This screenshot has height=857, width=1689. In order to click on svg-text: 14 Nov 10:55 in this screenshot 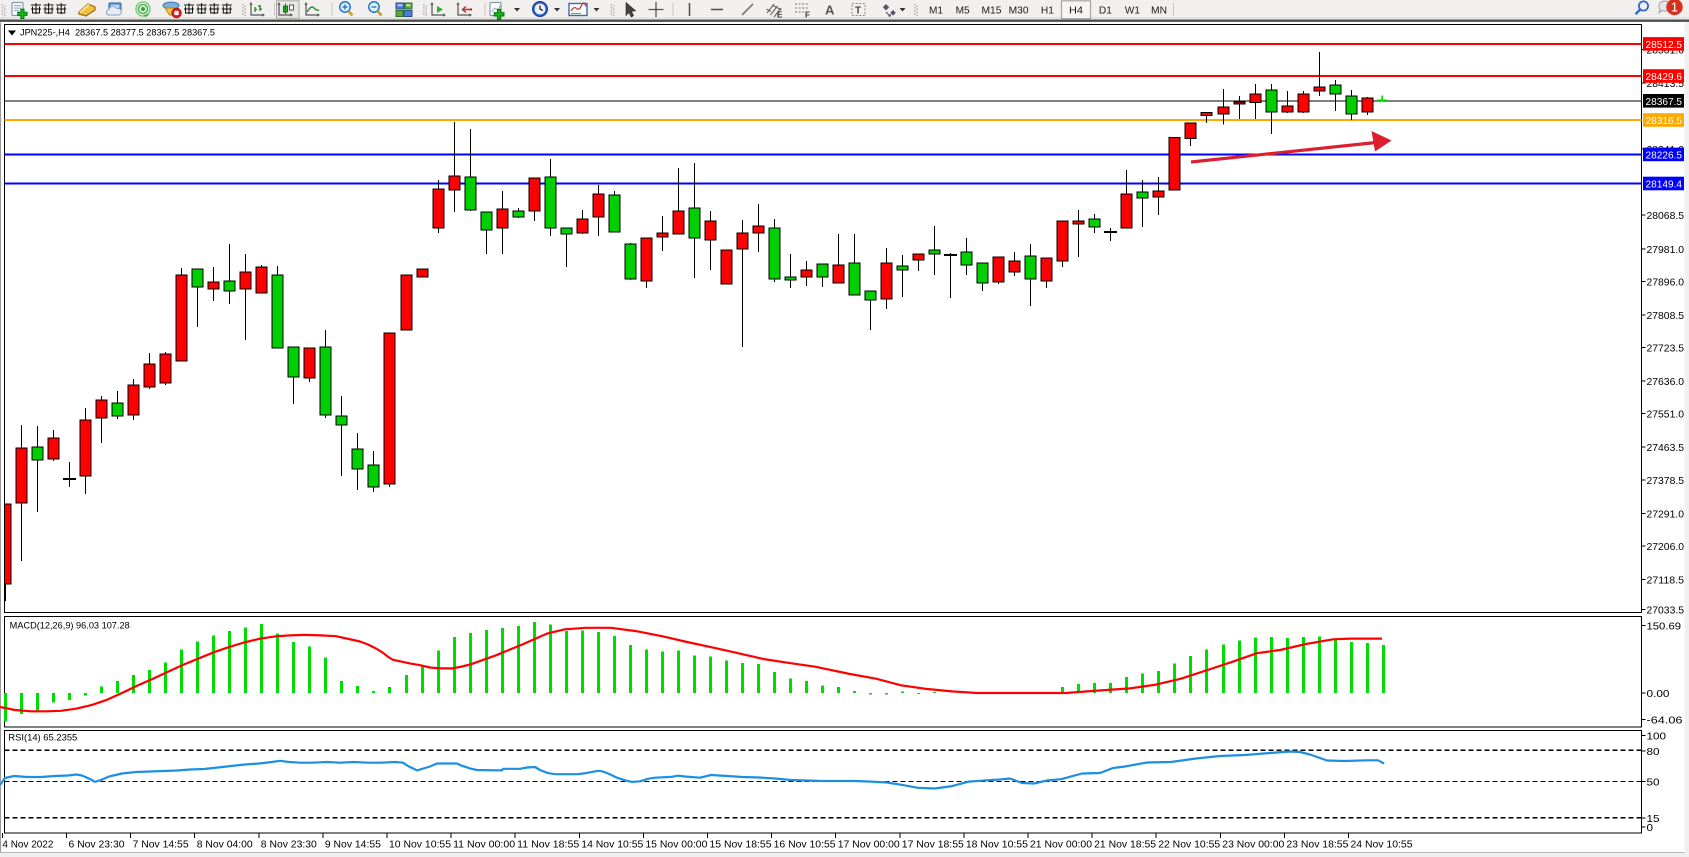, I will do `click(612, 845)`.